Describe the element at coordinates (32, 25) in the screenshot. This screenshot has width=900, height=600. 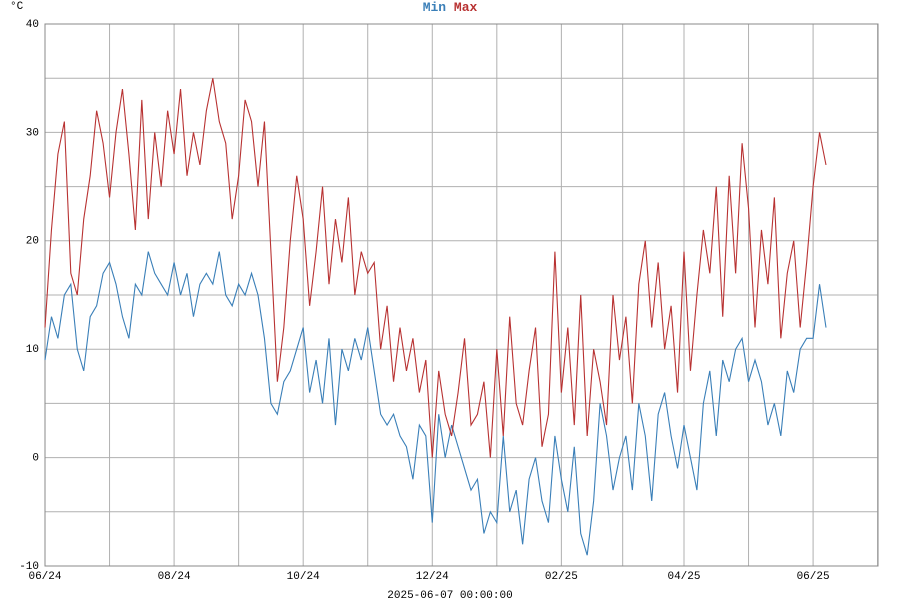
I see `y-tick-label: 40` at that location.